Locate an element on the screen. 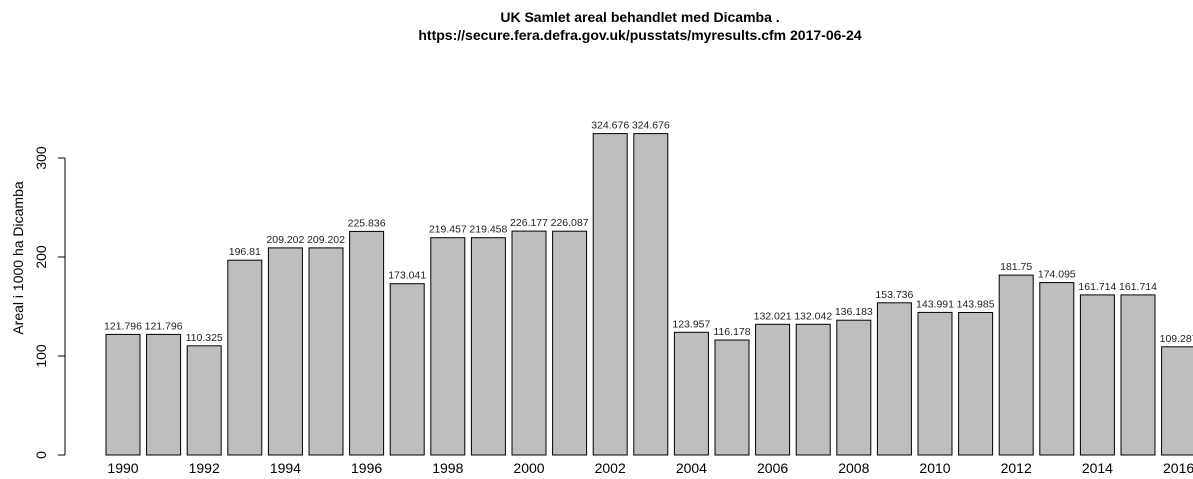 Image resolution: width=1193 pixels, height=479 pixels. bar-2001 is located at coordinates (570, 343).